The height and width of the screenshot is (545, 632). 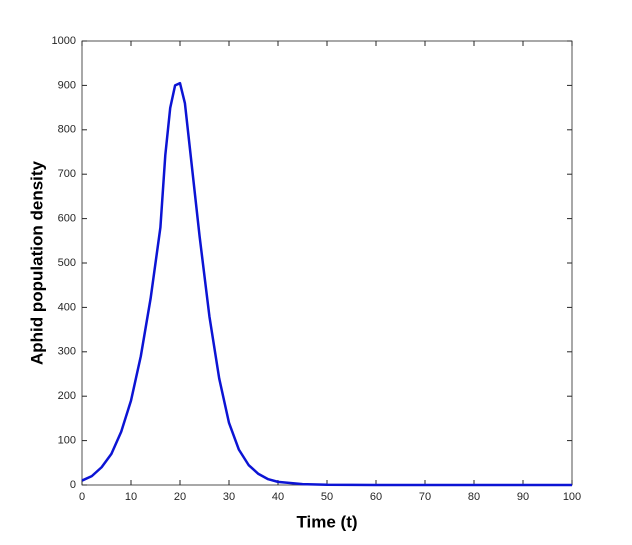 I want to click on x-tick-label: 10, so click(x=131, y=497).